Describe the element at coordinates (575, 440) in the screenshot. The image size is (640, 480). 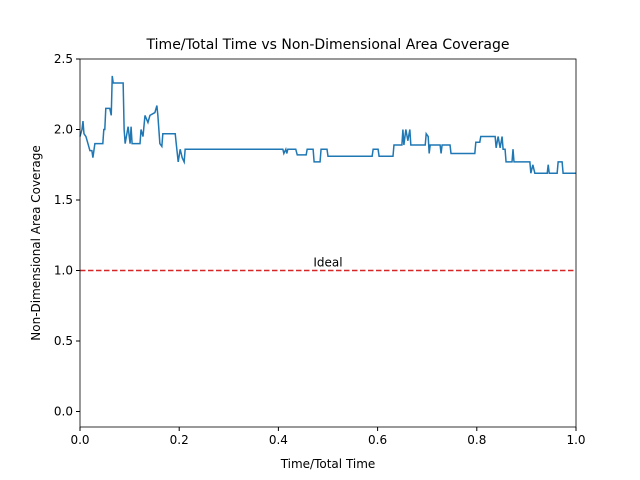
I see `x-tick-label: 1.0` at that location.